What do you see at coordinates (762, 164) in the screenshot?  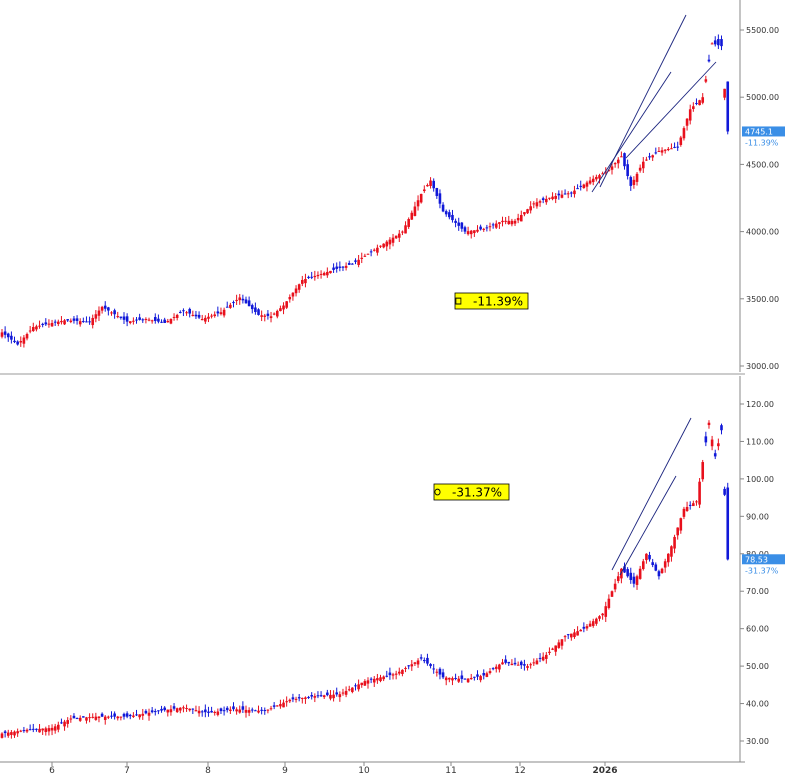 I see `y-tick-label: 4500.00` at bounding box center [762, 164].